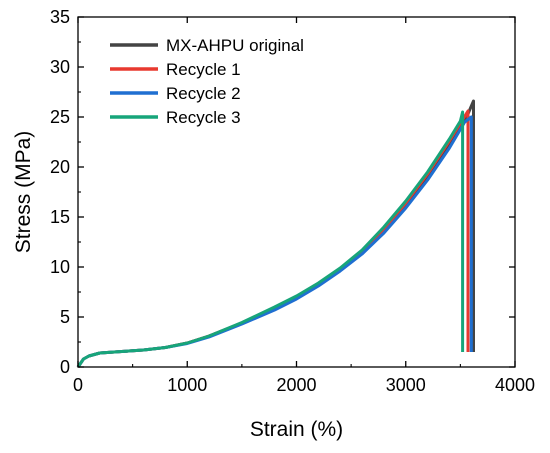 The width and height of the screenshot is (550, 453). I want to click on legend-label-3: Recycle 2, so click(203, 93).